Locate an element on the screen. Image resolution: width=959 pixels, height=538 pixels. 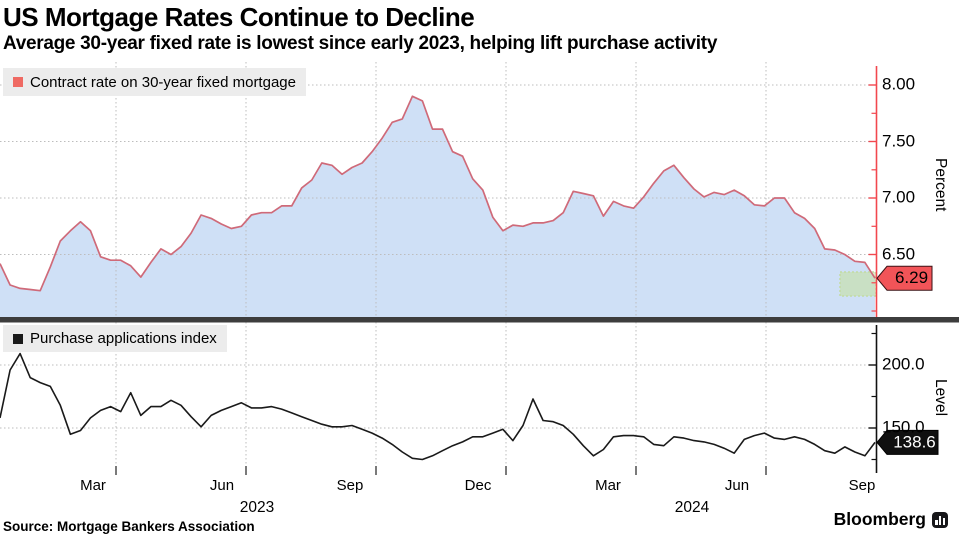
purchase-current-value-badge is located at coordinates (907, 442).